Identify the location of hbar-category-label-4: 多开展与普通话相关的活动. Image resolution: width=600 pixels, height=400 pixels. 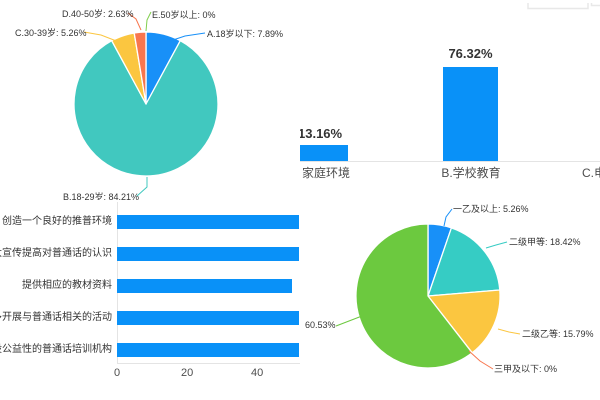
(56, 317).